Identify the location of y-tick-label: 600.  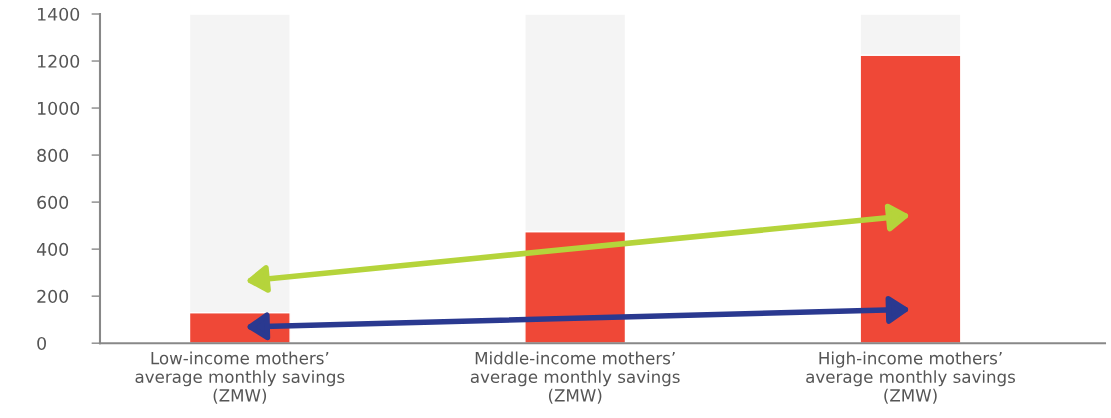
(53, 202).